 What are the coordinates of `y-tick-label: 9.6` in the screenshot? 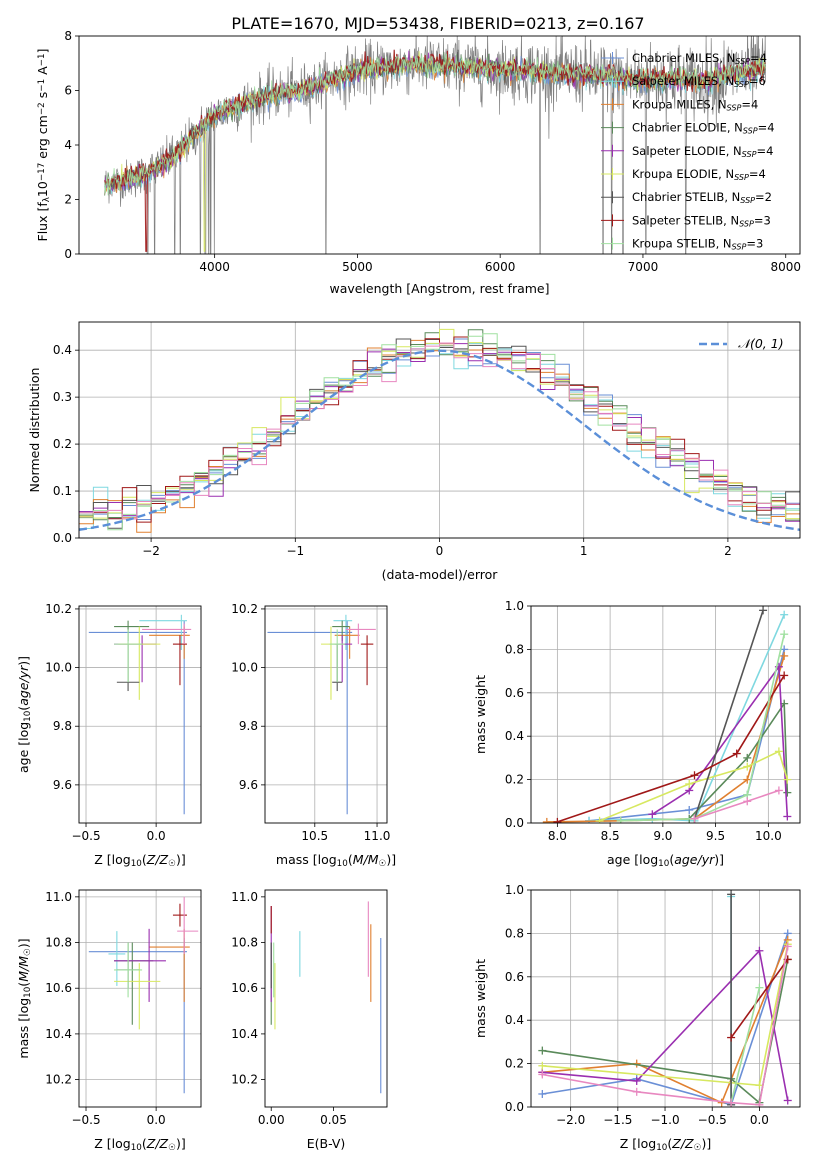 It's located at (248, 785).